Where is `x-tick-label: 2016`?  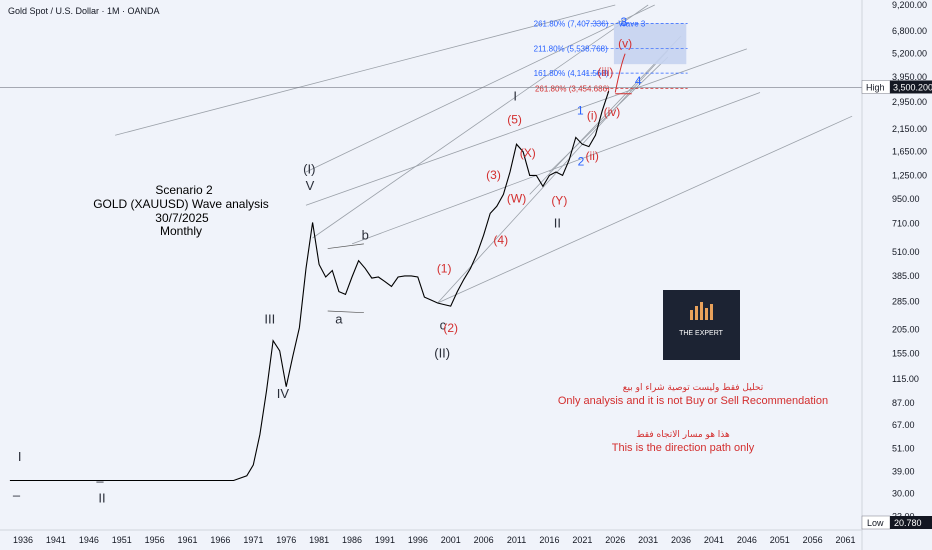 x-tick-label: 2016 is located at coordinates (549, 540).